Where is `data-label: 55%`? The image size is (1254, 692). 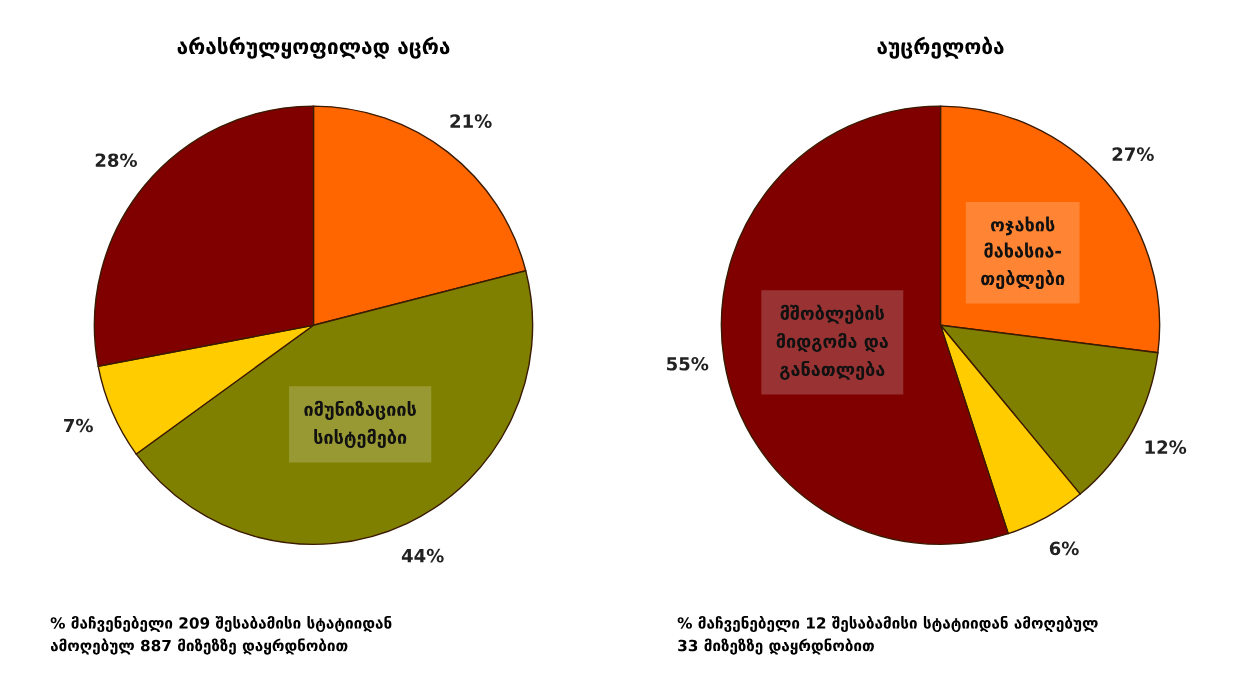
data-label: 55% is located at coordinates (688, 363).